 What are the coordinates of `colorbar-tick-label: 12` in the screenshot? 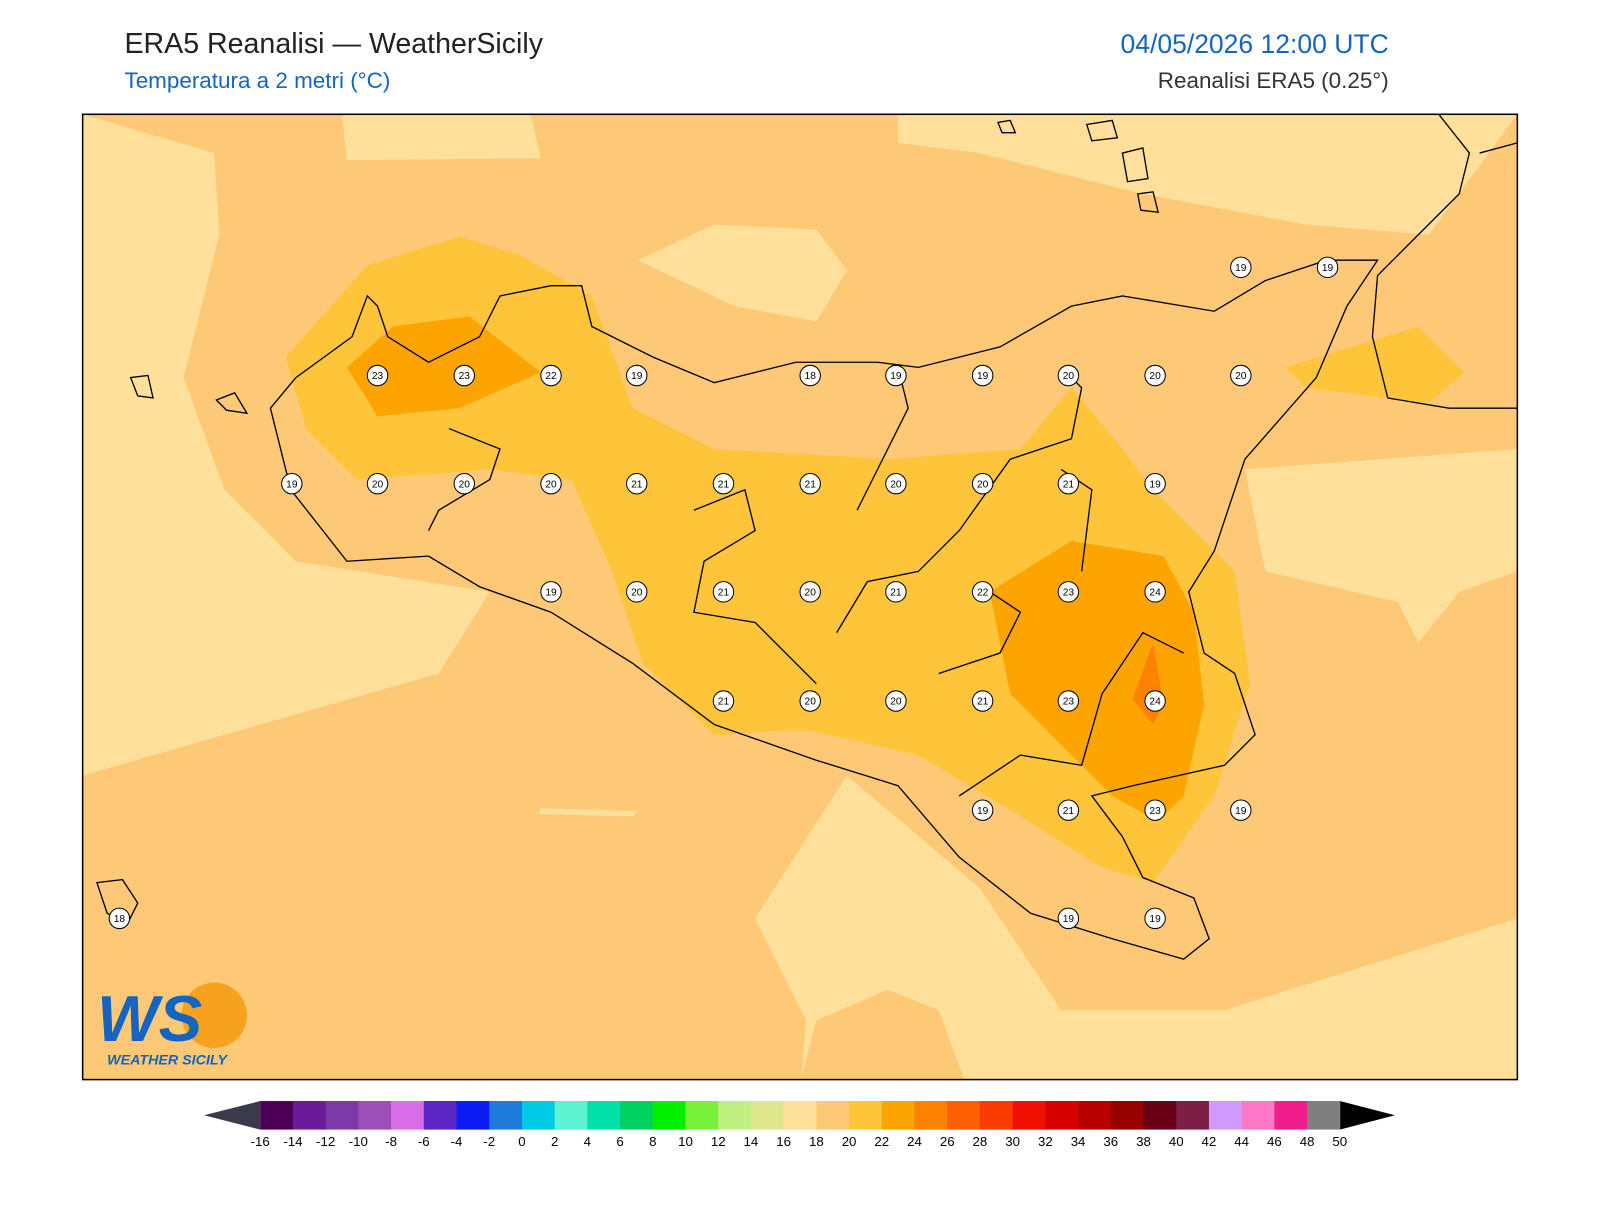 It's located at (718, 1141).